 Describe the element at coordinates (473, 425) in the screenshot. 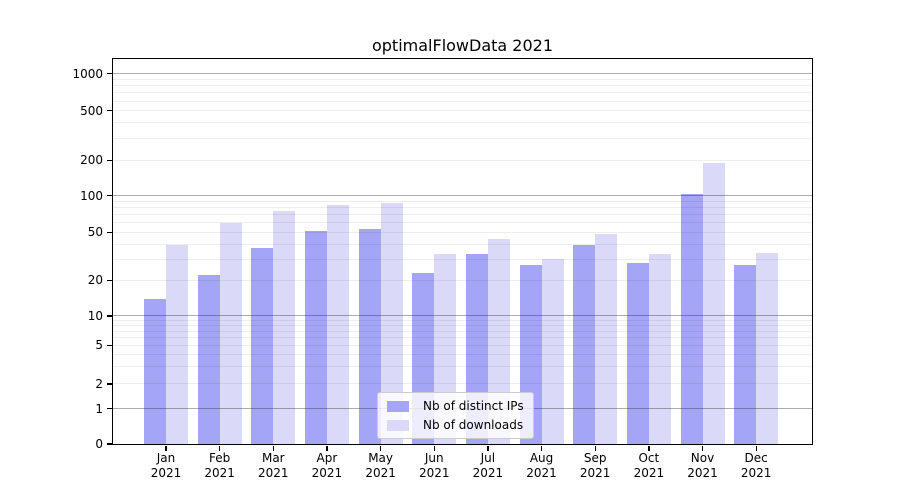

I see `legend-label-downloads: Nb of downloads` at that location.